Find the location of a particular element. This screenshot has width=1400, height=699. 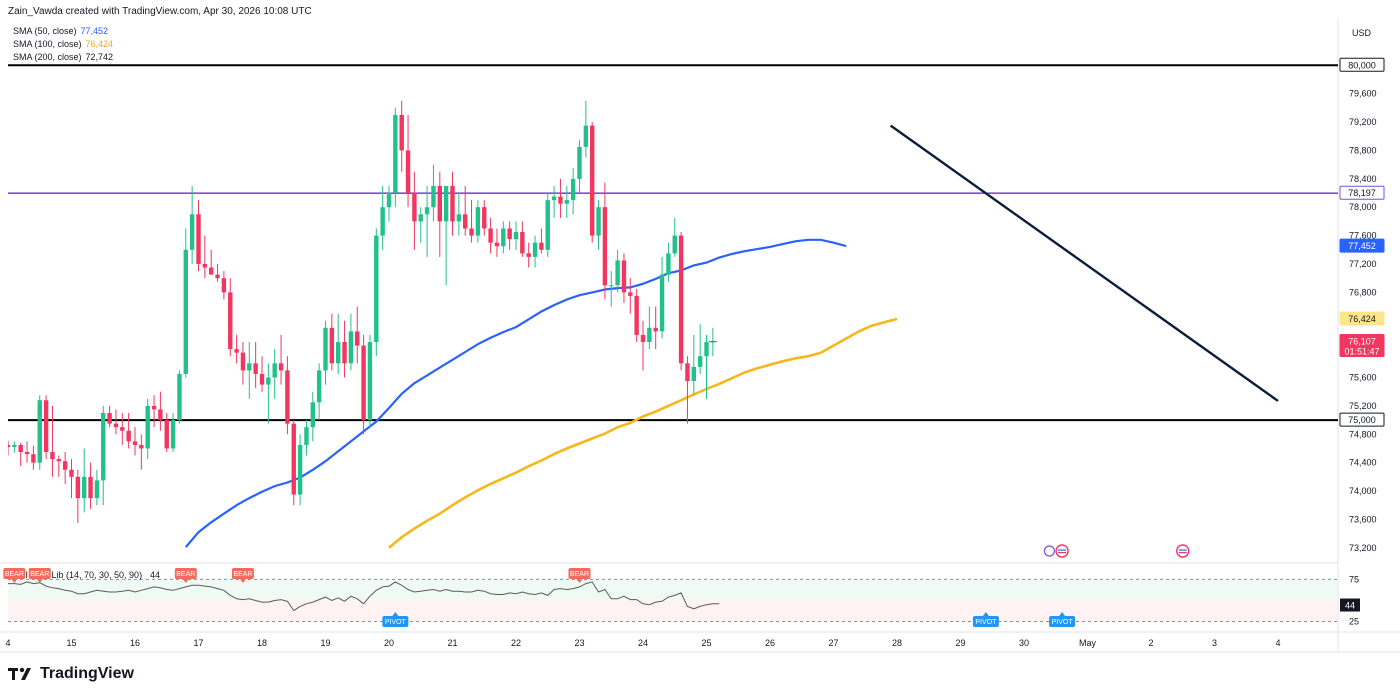

sma100-line is located at coordinates (643, 433).